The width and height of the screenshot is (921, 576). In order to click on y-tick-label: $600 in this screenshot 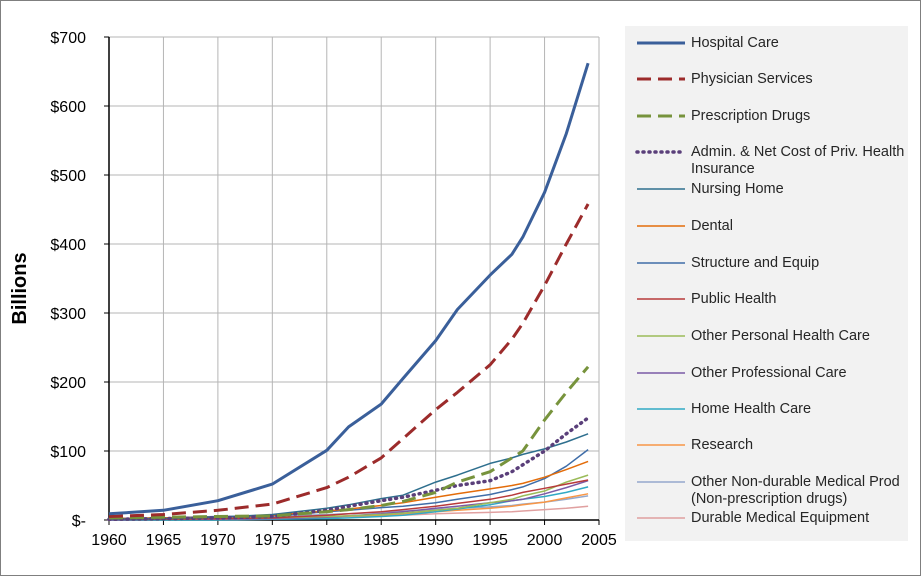, I will do `click(68, 107)`.